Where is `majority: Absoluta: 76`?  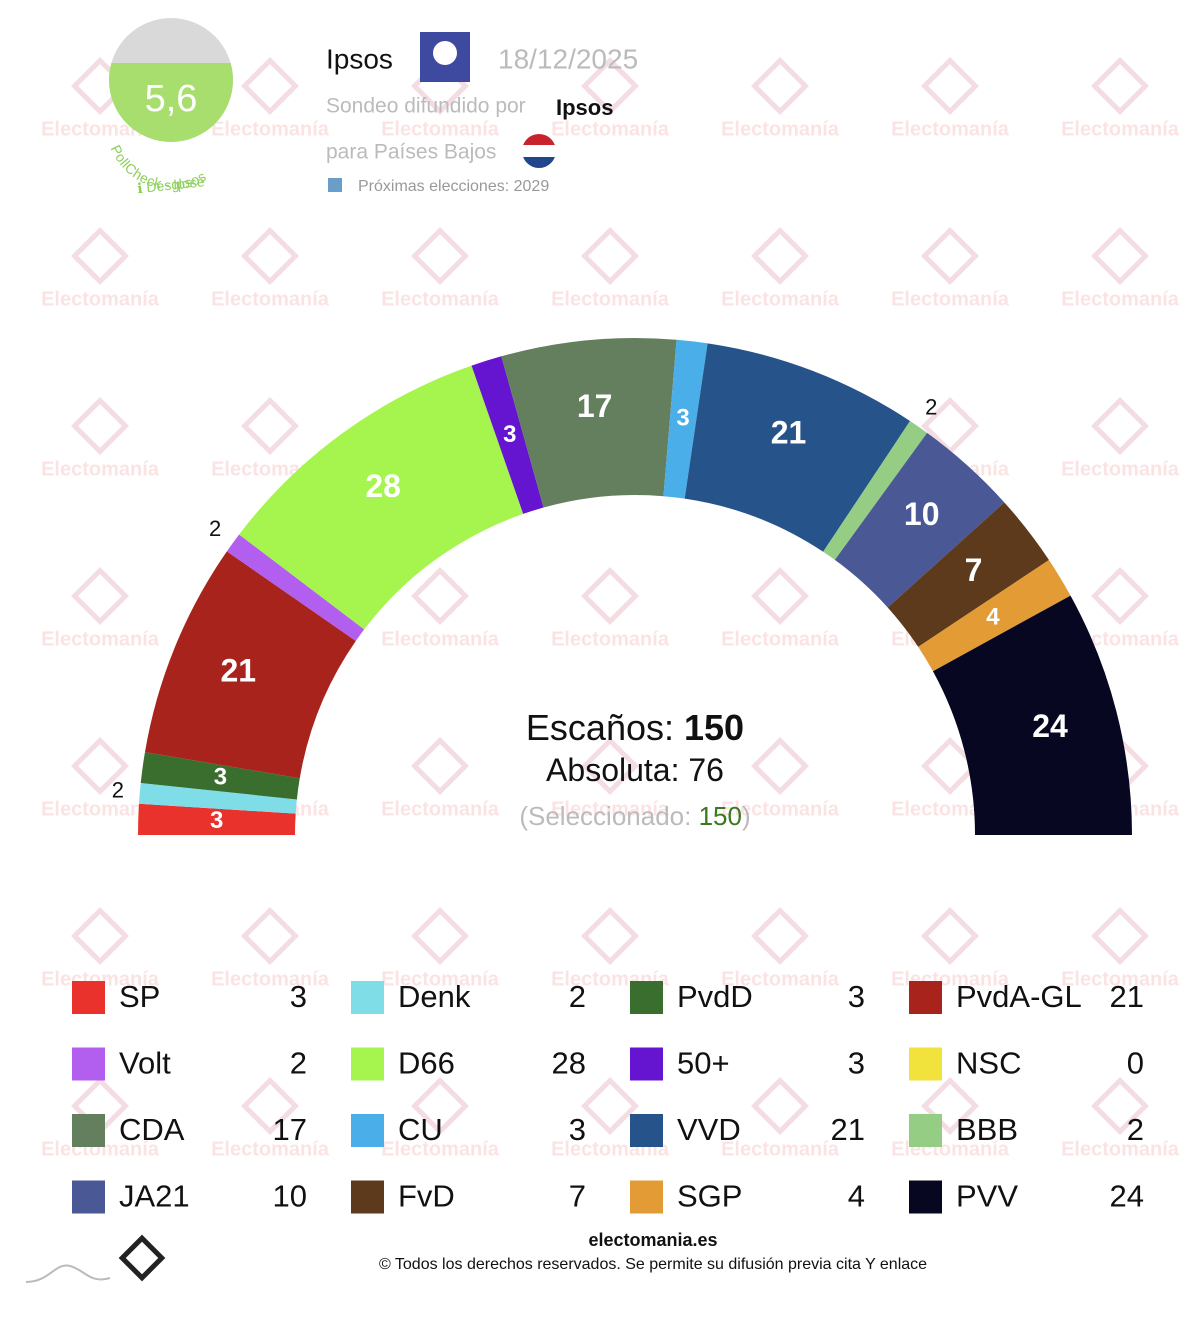
majority: Absoluta: 76 is located at coordinates (635, 770).